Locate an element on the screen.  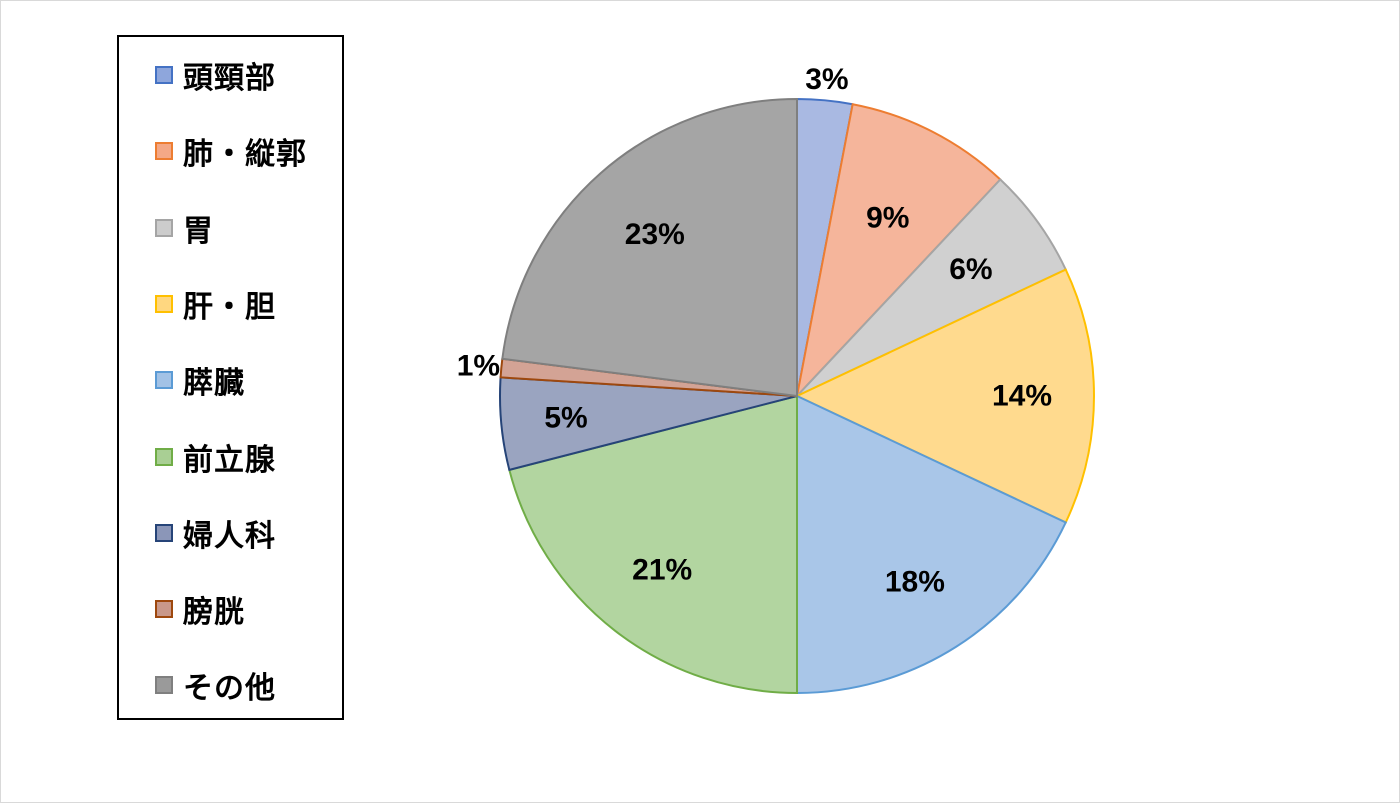
legend-item: 肝・胆 is located at coordinates (215, 304).